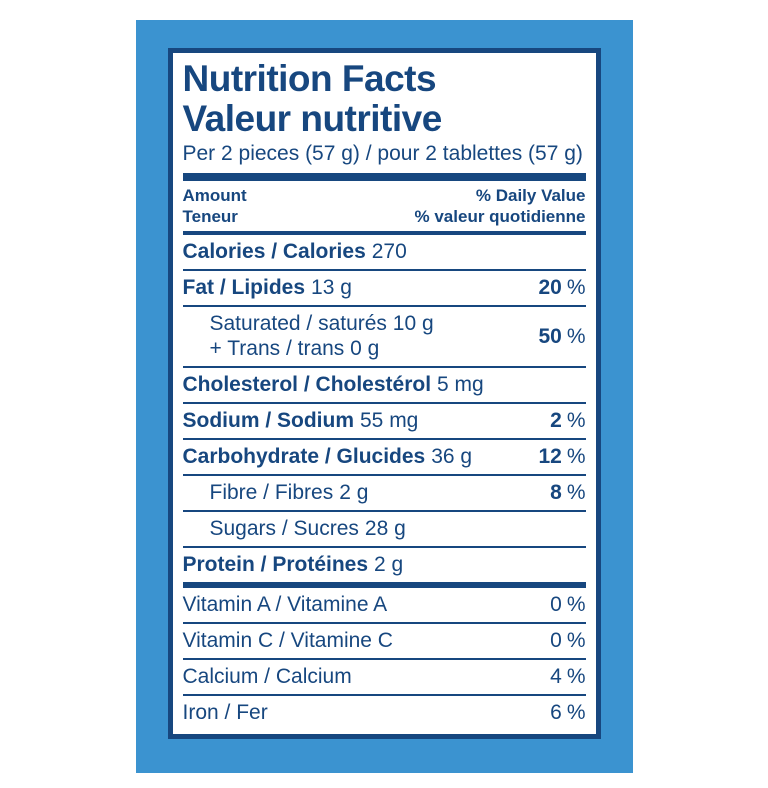 The width and height of the screenshot is (768, 788). What do you see at coordinates (384, 678) in the screenshot?
I see `row-calcium: Calcium / Calcium 4%` at bounding box center [384, 678].